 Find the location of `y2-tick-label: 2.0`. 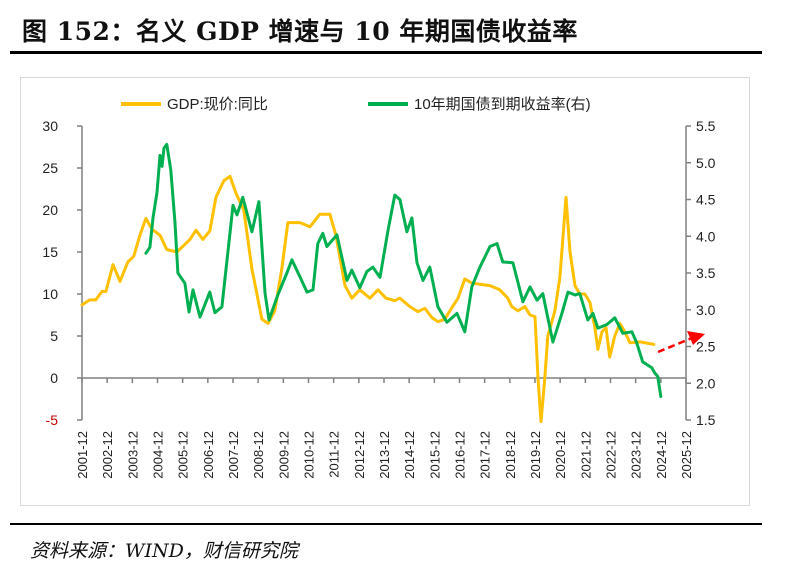

y2-tick-label: 2.0 is located at coordinates (706, 383).